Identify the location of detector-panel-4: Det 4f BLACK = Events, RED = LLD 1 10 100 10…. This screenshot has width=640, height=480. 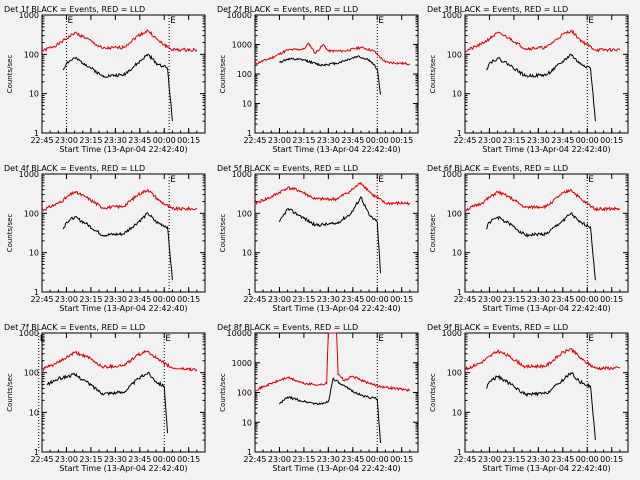
(105, 238).